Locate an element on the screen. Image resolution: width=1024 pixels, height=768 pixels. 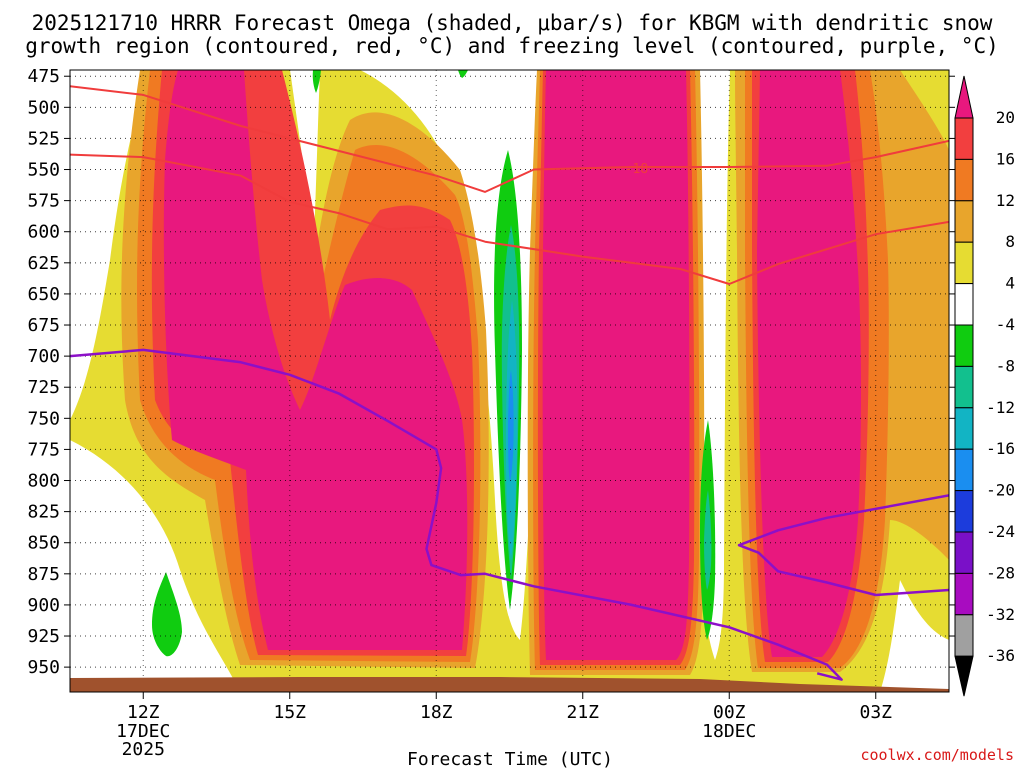
freezing-level-contour-right is located at coordinates (843, 545).